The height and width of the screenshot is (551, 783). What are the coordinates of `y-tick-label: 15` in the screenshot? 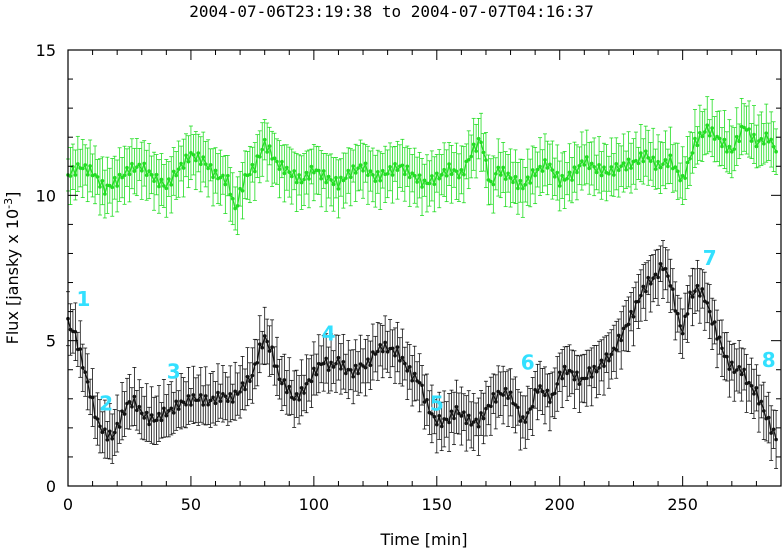 It's located at (46, 50).